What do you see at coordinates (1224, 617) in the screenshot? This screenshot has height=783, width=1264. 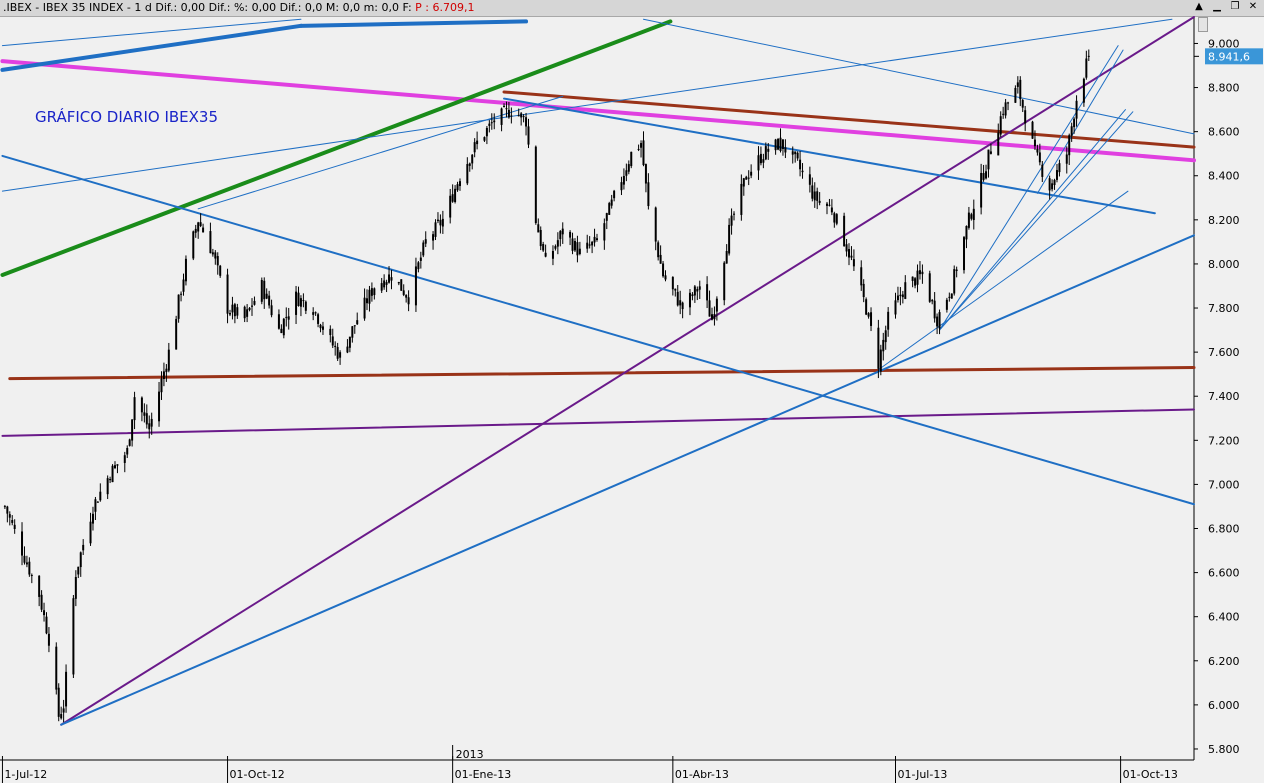 I see `y-tick-label: 6.400` at bounding box center [1224, 617].